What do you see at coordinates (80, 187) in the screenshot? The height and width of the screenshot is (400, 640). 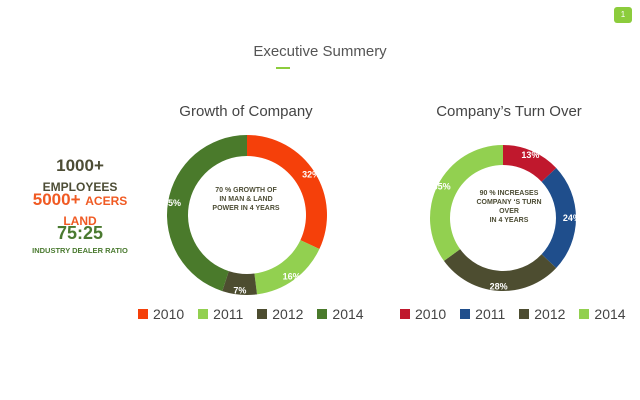 I see `stat-employees-label: EMPLOYEES` at bounding box center [80, 187].